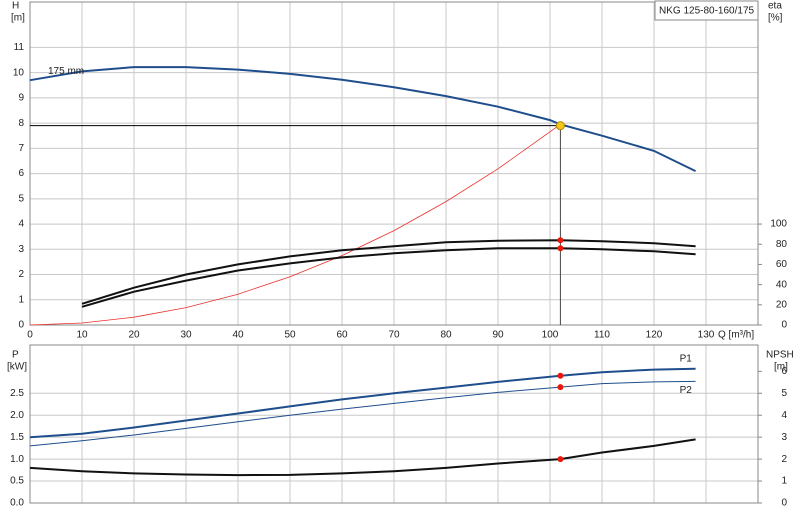  What do you see at coordinates (134, 335) in the screenshot?
I see `x-tick-label: 20` at bounding box center [134, 335].